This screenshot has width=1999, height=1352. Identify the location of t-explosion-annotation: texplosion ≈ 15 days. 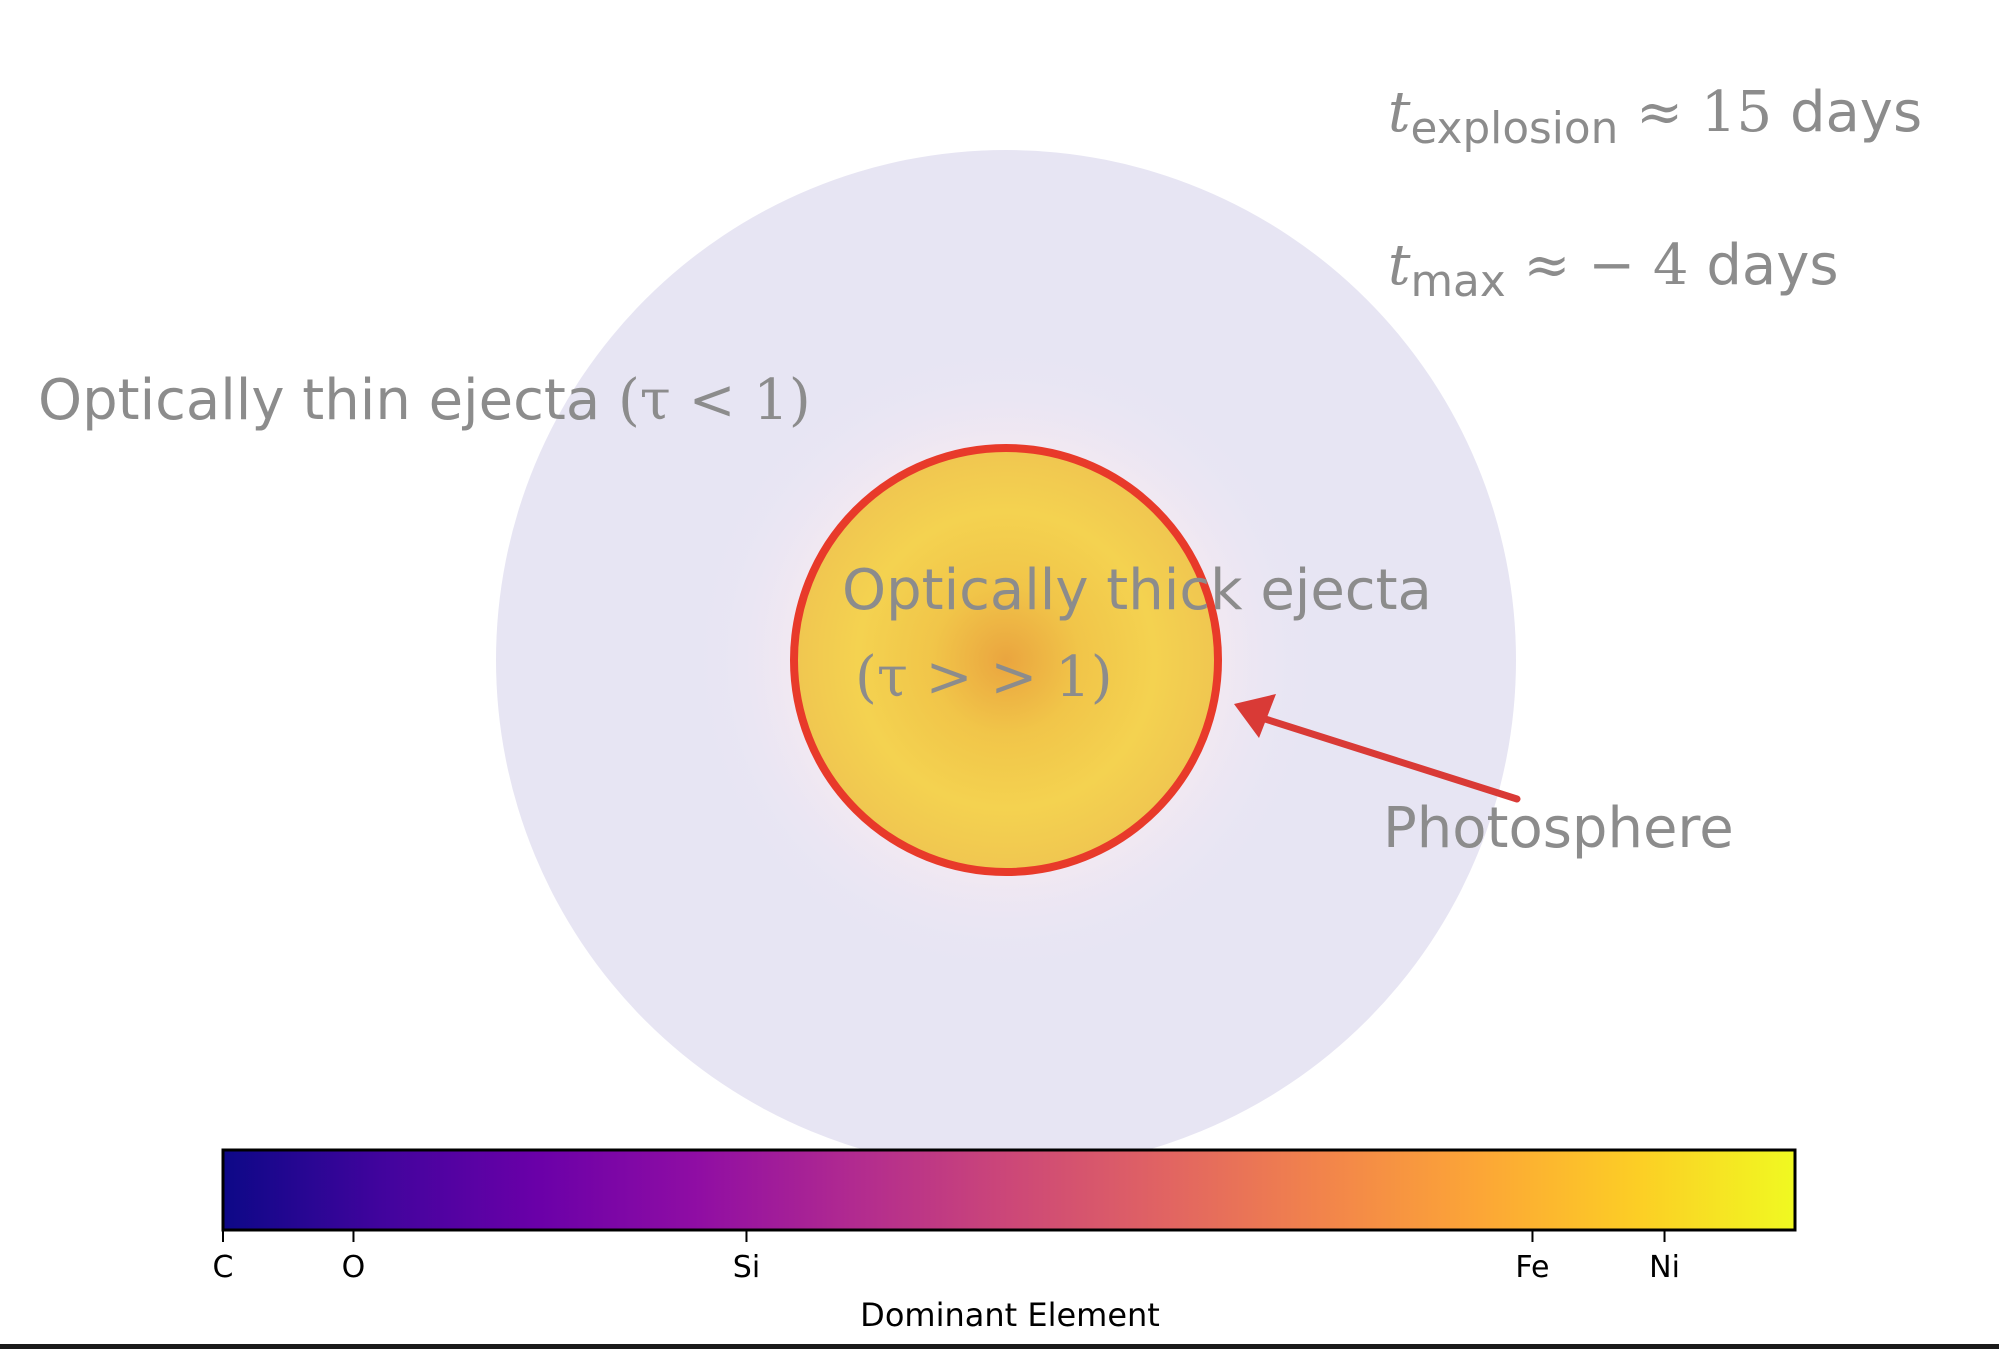
(1655, 117).